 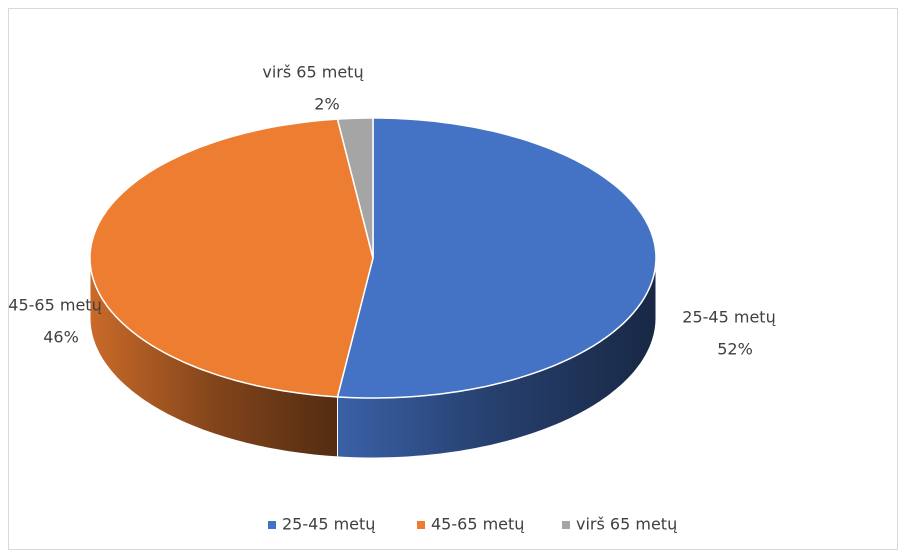 I want to click on data-label-value: 46%, so click(x=61, y=337).